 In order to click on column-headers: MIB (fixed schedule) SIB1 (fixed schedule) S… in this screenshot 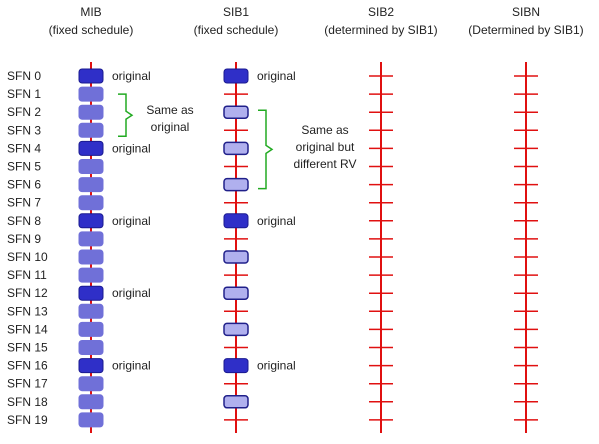, I will do `click(316, 21)`.